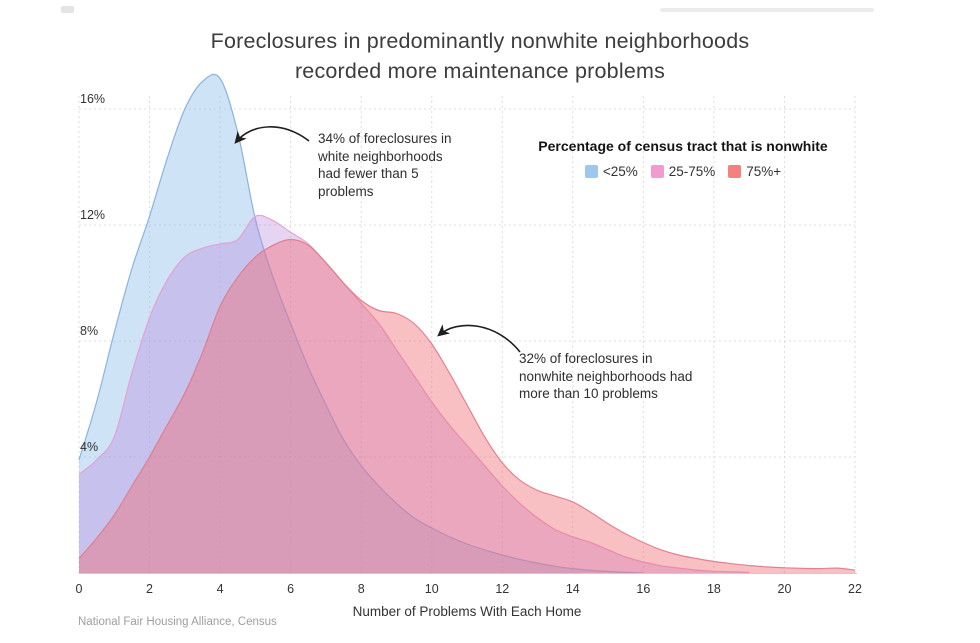 The width and height of the screenshot is (980, 643). I want to click on x-tick-label-22: 22, so click(855, 589).